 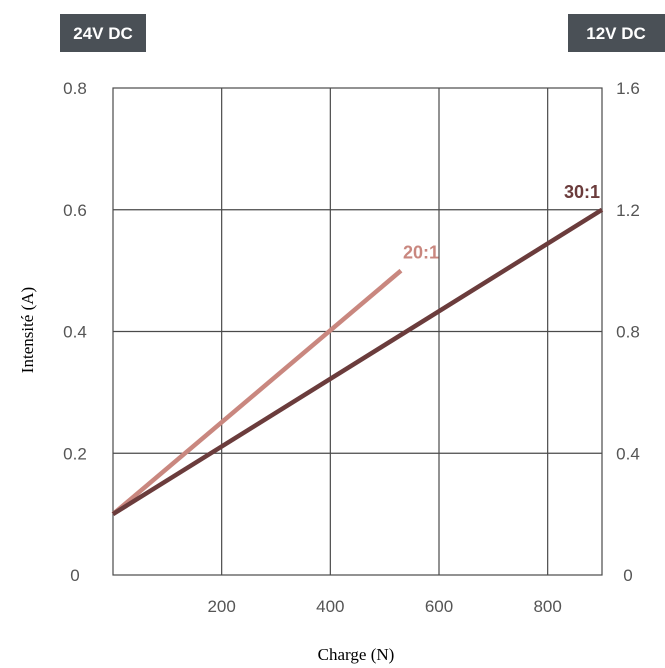 I want to click on y-tick-label: 0, so click(x=74, y=575).